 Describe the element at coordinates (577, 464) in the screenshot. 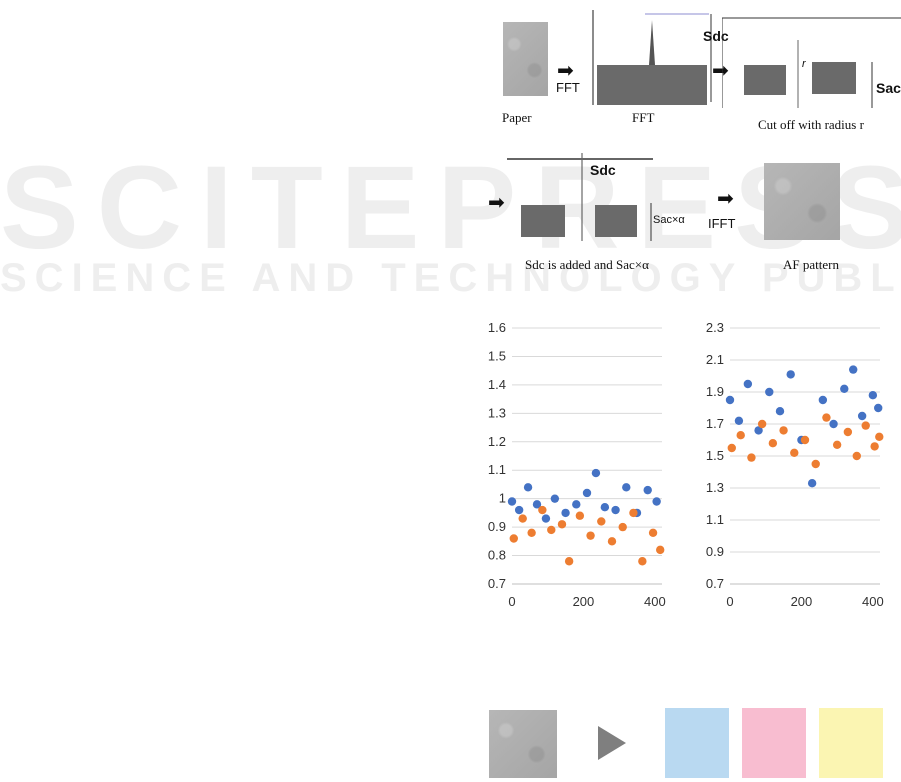

I see `scatter-chart-left: 0.7 0.8 0.9 1 1.1 1.2 1.3 1.4 1.5 1.6 0 200 400` at that location.